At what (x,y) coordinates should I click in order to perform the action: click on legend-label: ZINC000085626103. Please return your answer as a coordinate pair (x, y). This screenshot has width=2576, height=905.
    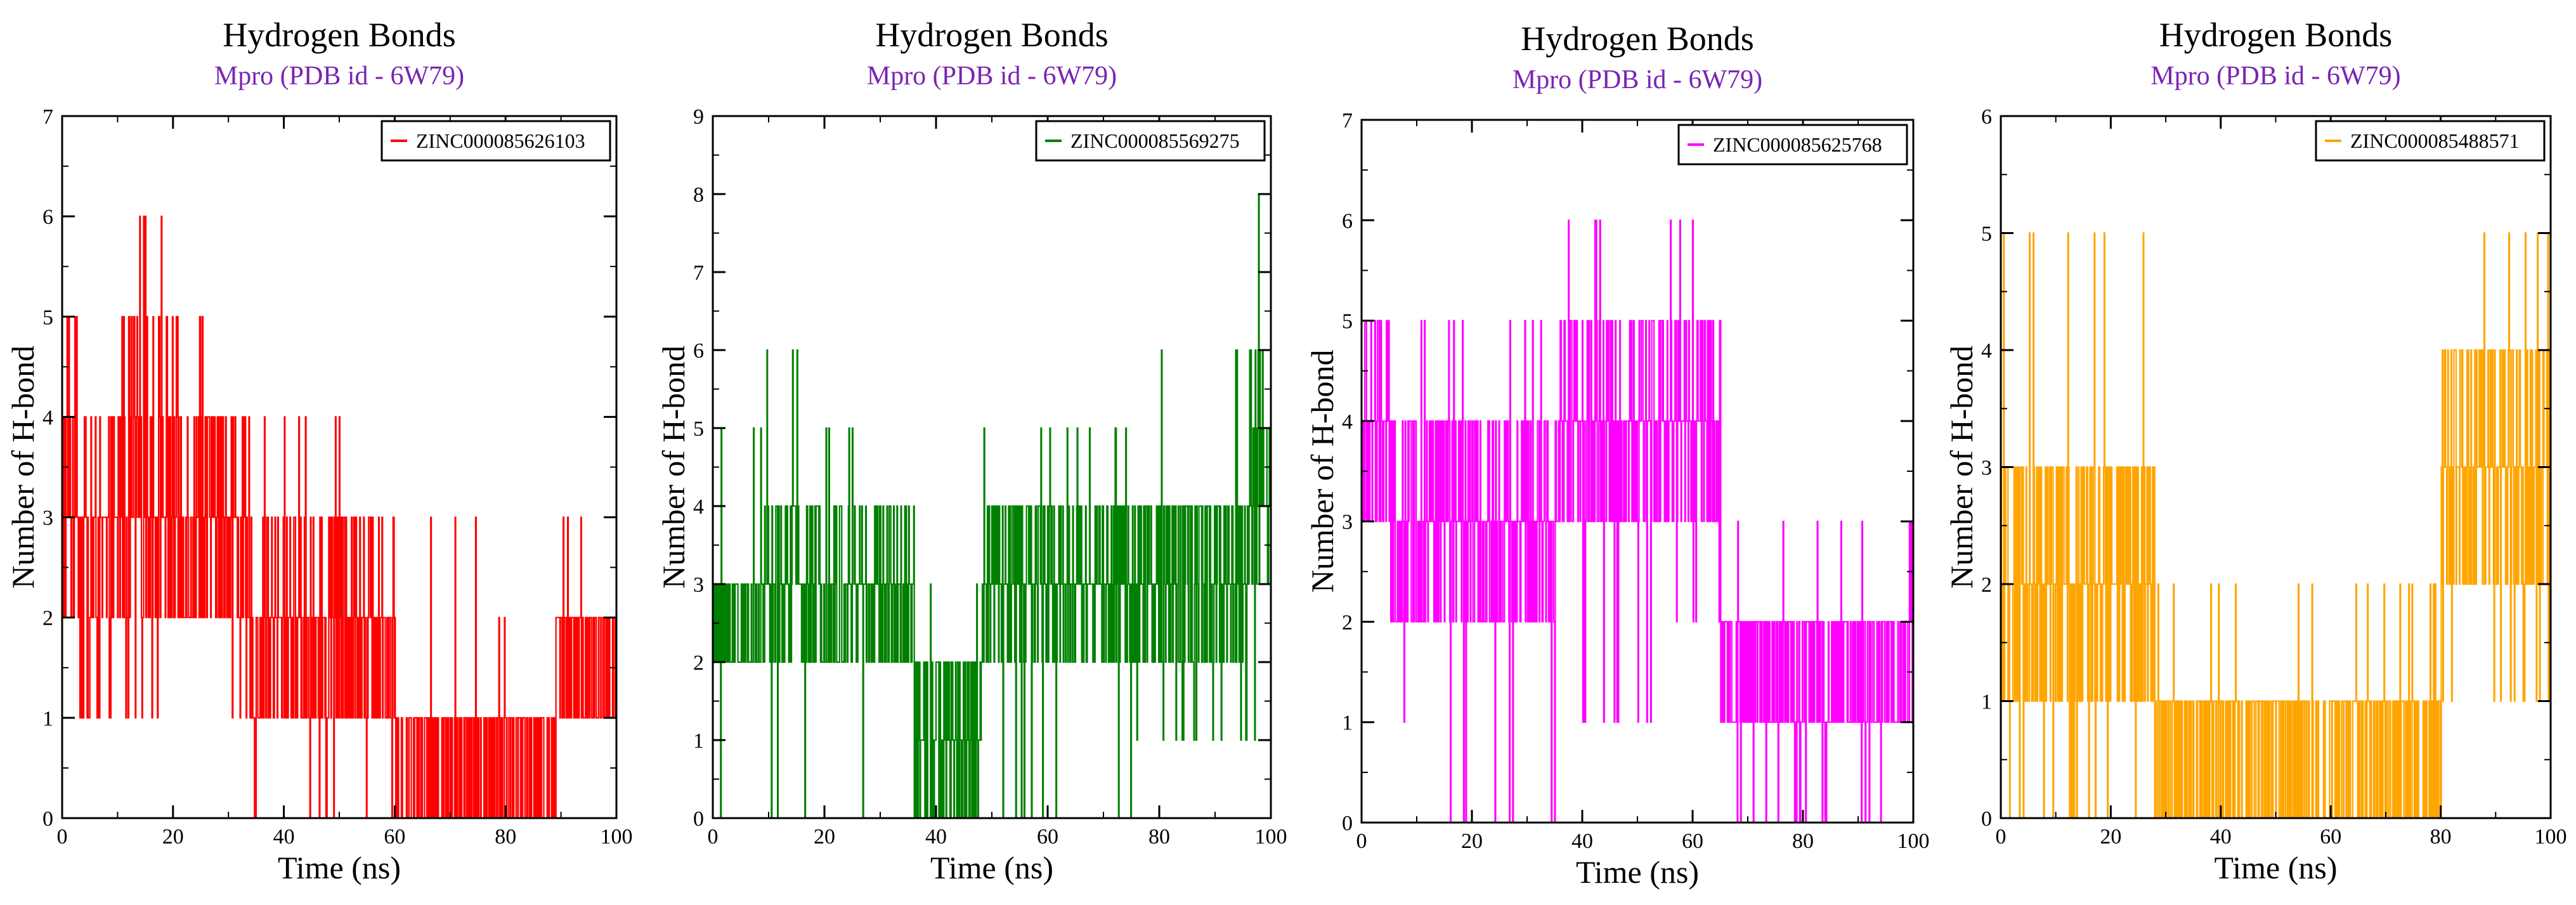
    Looking at the image, I should click on (501, 140).